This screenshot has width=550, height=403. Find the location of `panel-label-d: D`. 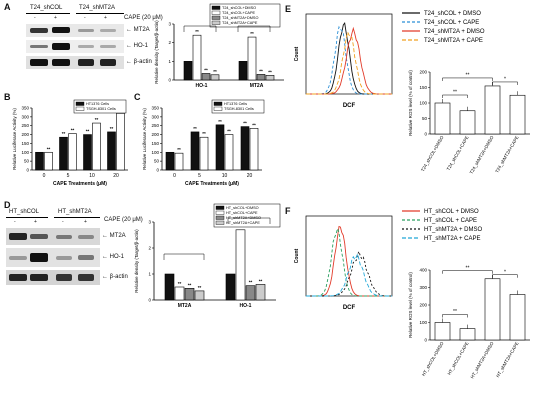

panel-label-d: D is located at coordinates (7, 205).